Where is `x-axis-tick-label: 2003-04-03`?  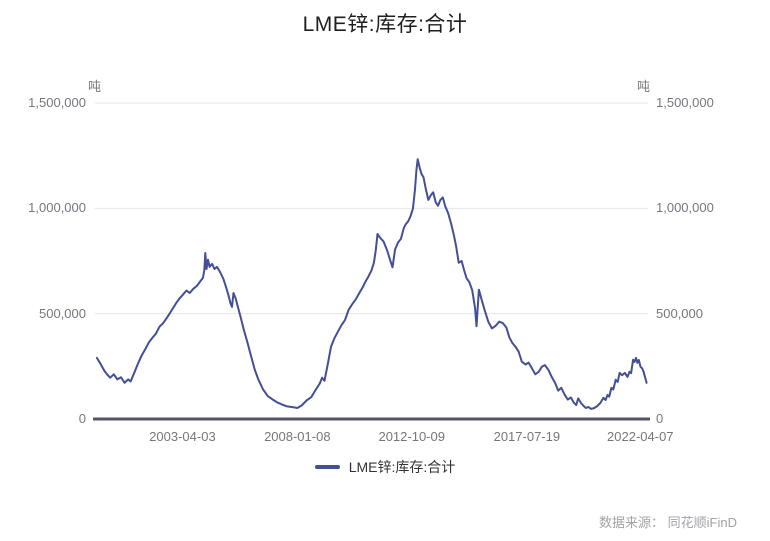
x-axis-tick-label: 2003-04-03 is located at coordinates (182, 436).